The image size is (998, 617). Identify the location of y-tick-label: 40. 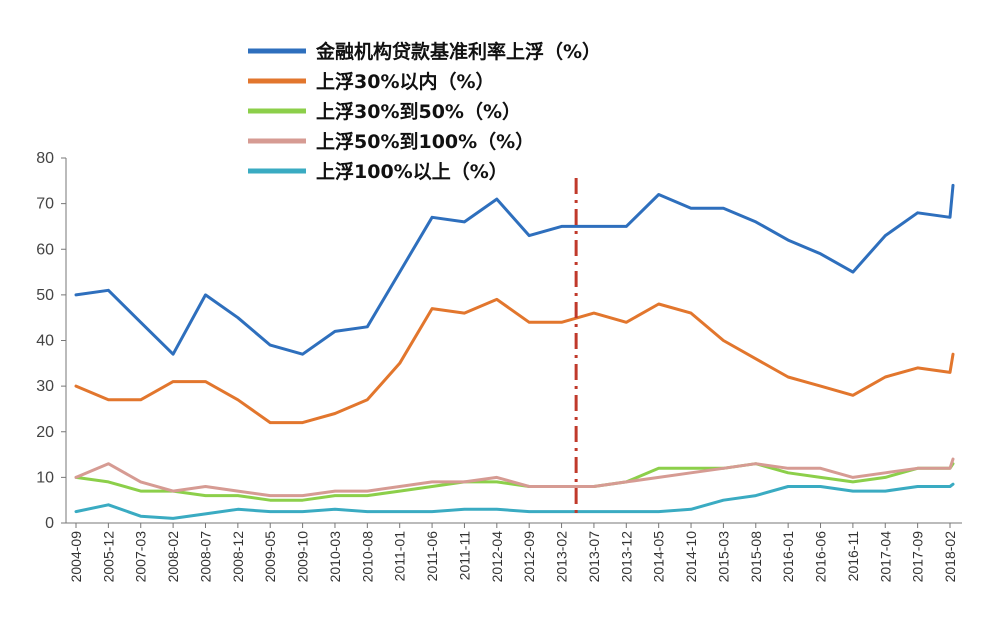
(45, 341).